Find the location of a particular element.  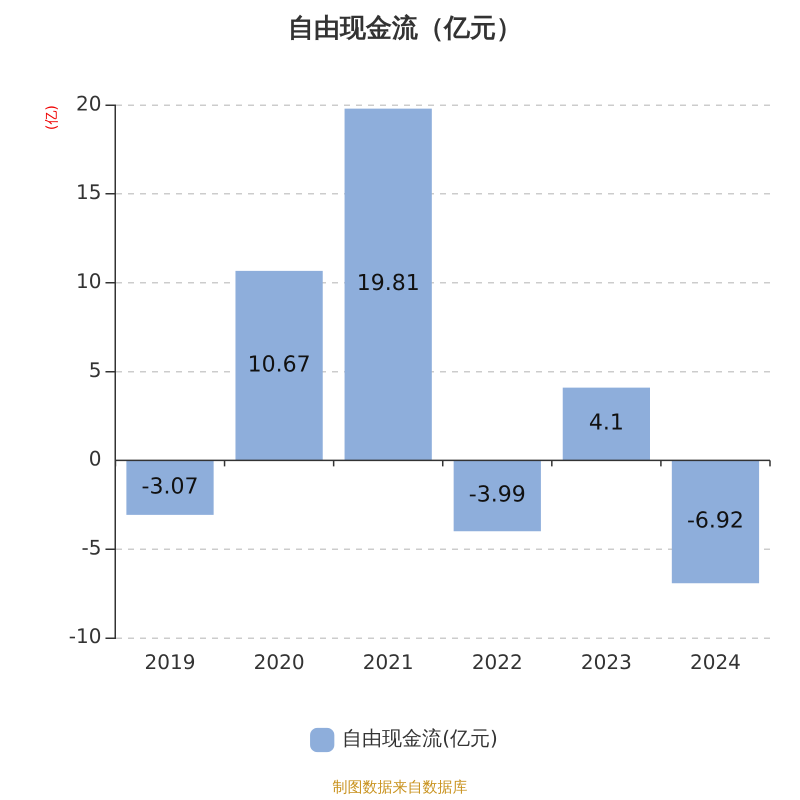

x-tick-label: 2021 is located at coordinates (388, 662).